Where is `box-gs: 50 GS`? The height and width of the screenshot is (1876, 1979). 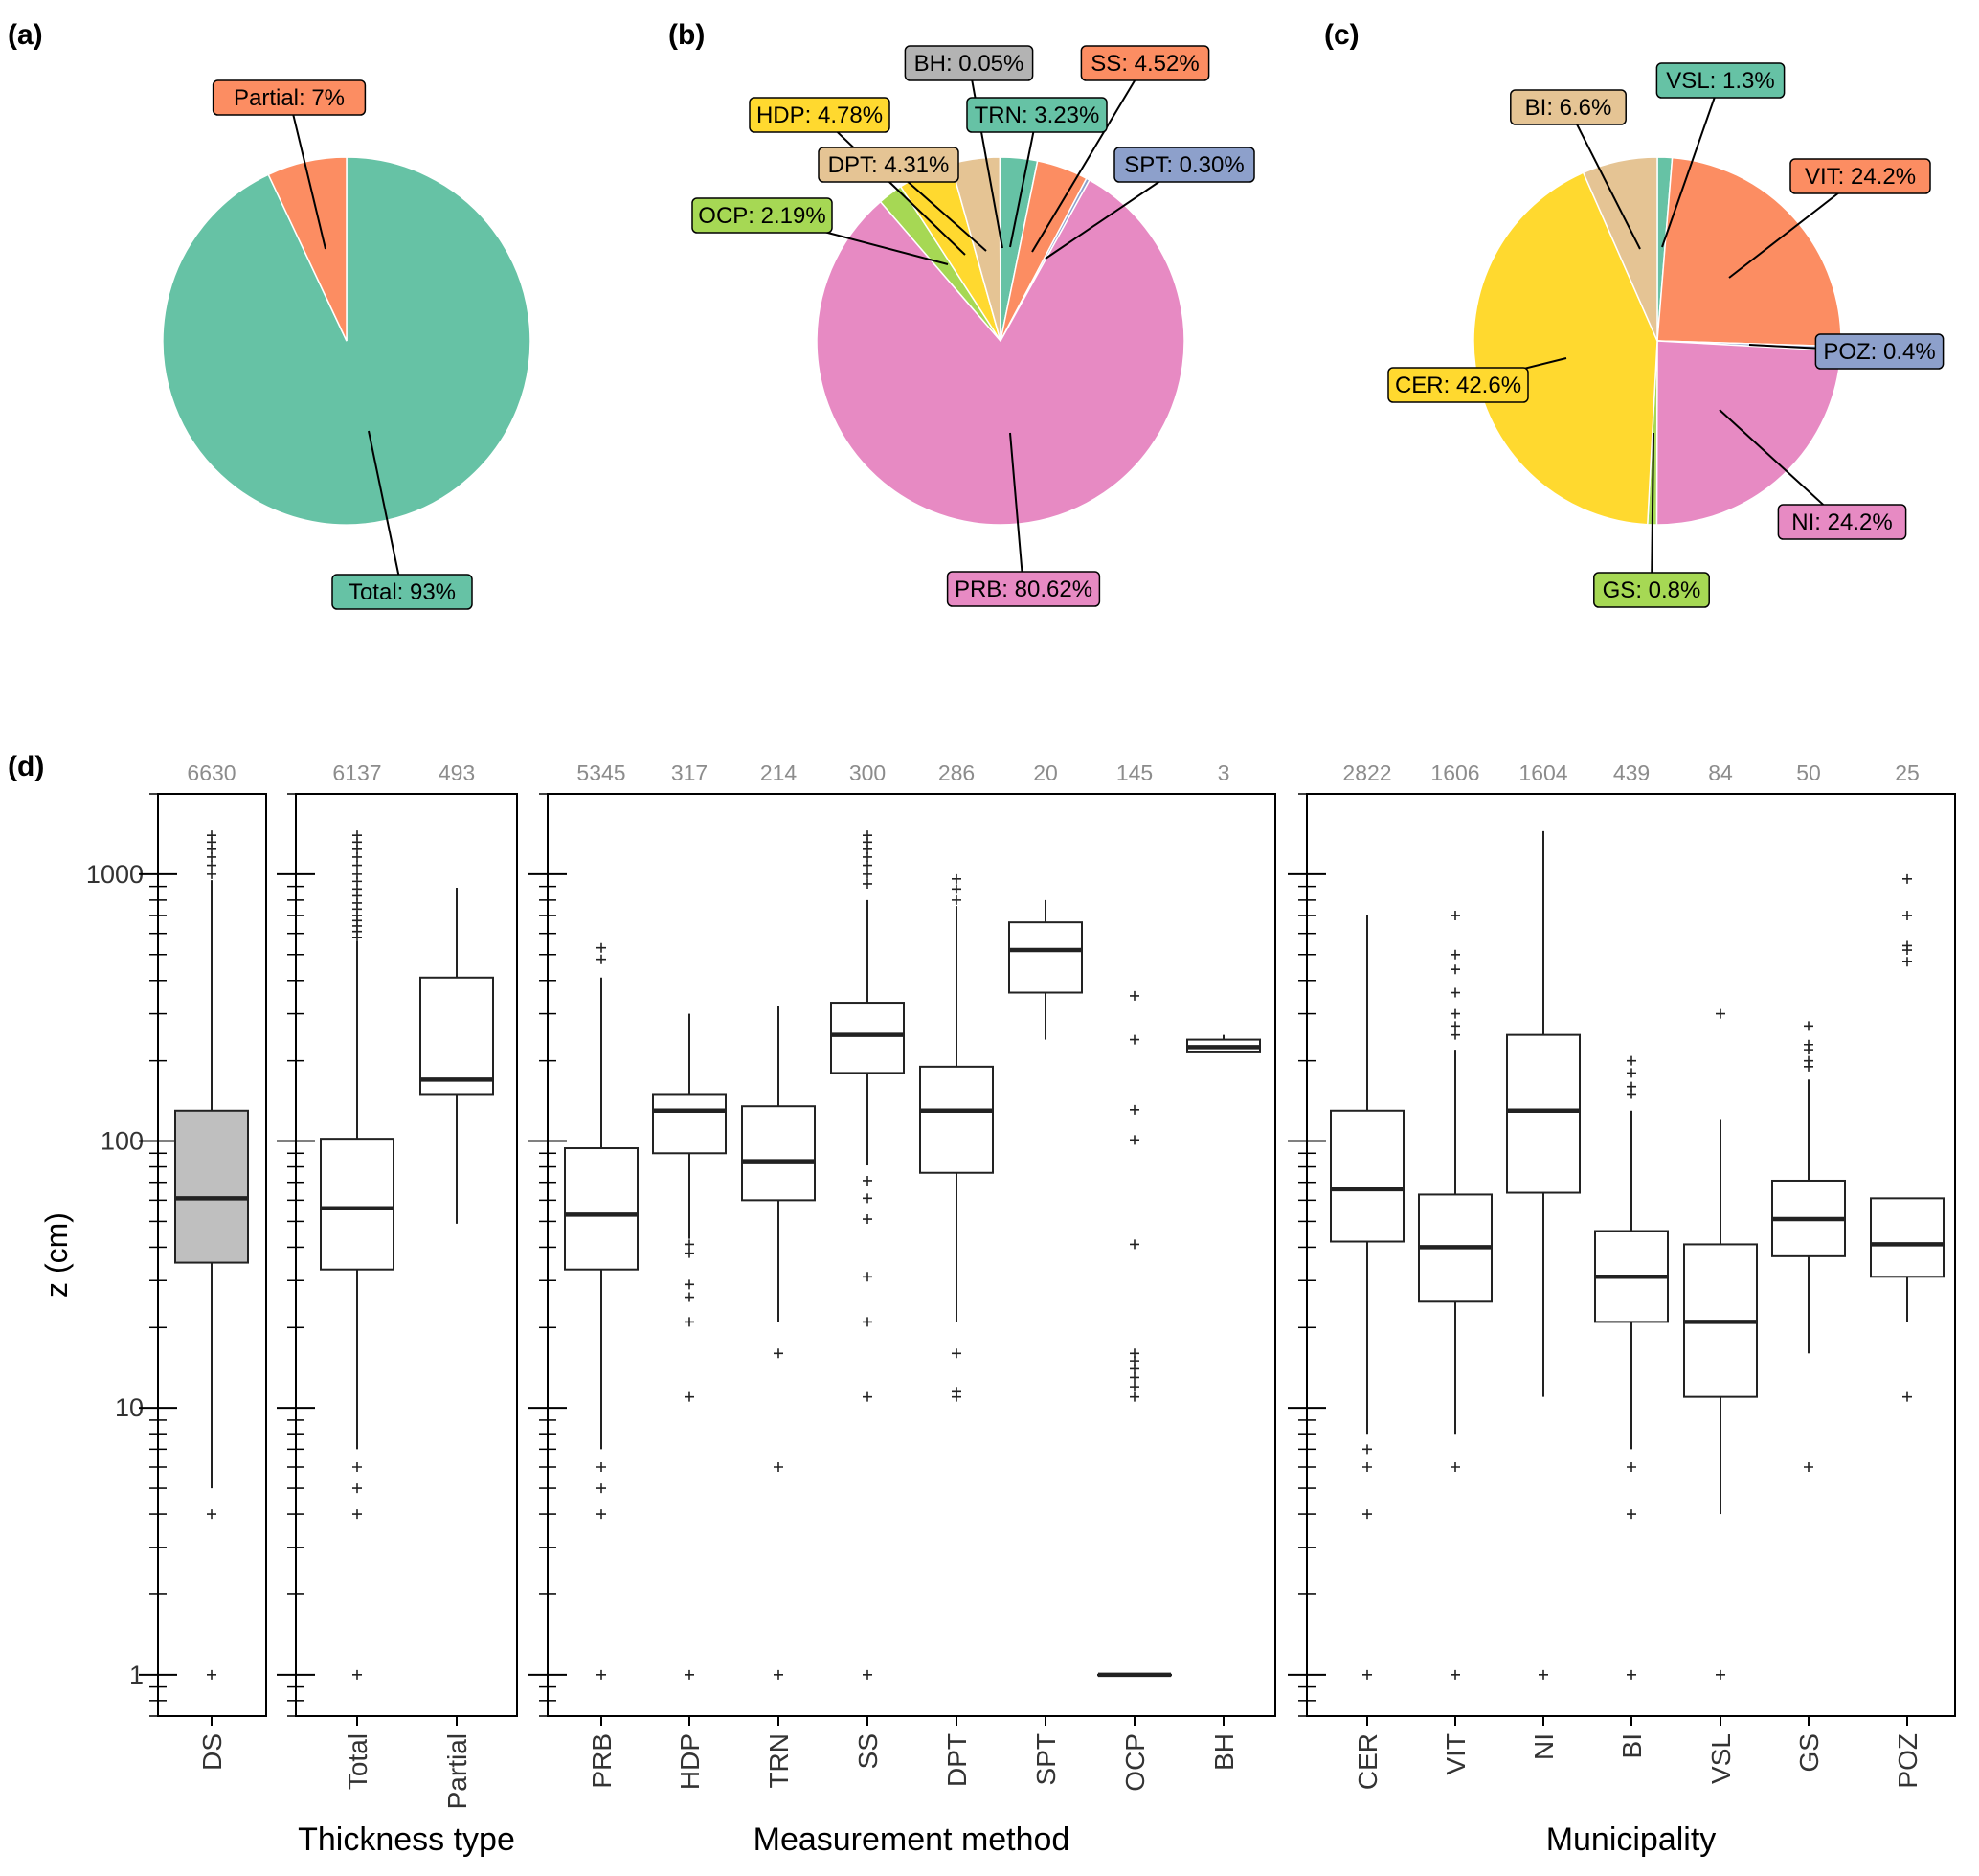
box-gs: 50 GS is located at coordinates (1808, 1266).